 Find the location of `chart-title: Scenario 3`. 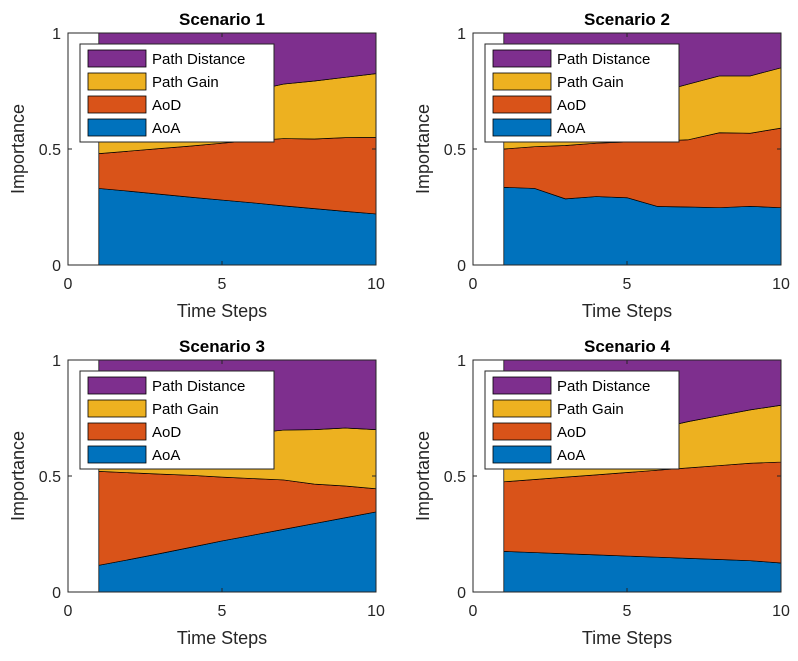

chart-title: Scenario 3 is located at coordinates (222, 346).